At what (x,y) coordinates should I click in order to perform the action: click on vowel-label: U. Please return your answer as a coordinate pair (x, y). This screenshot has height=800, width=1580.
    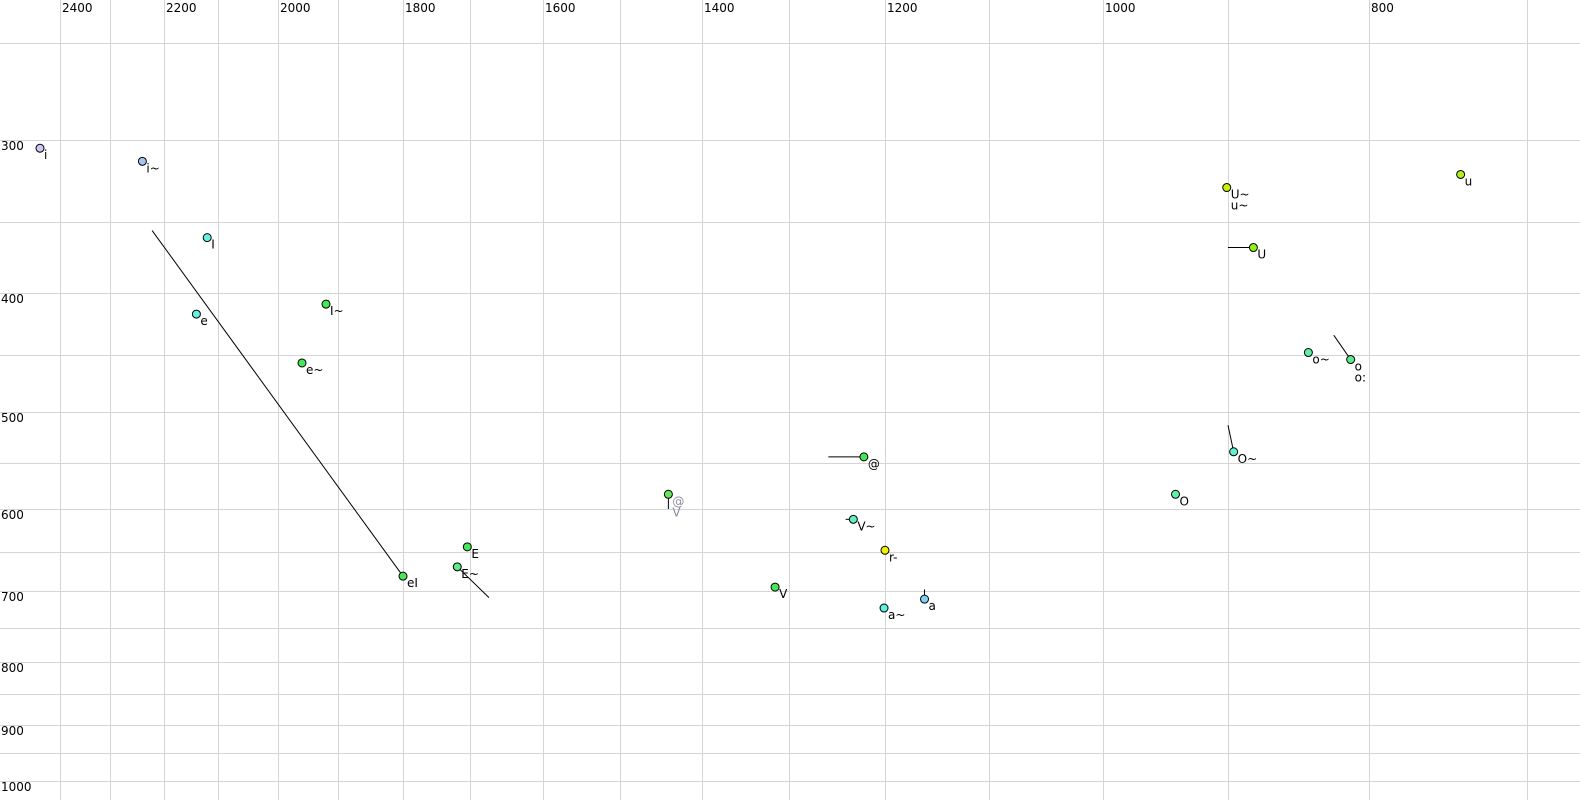
    Looking at the image, I should click on (1261, 255).